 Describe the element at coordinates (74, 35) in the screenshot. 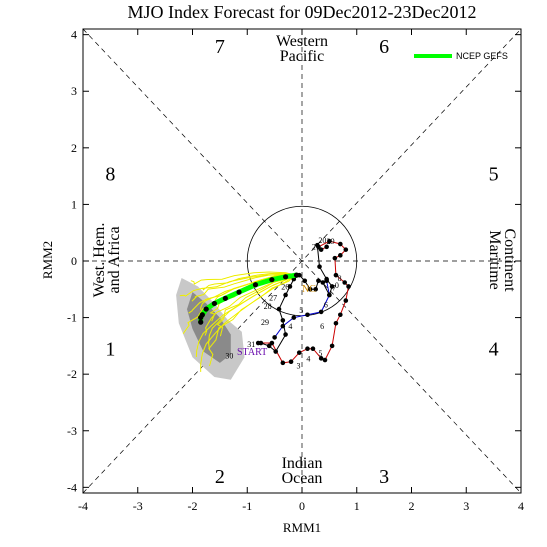

I see `y-tick-label: 4` at that location.